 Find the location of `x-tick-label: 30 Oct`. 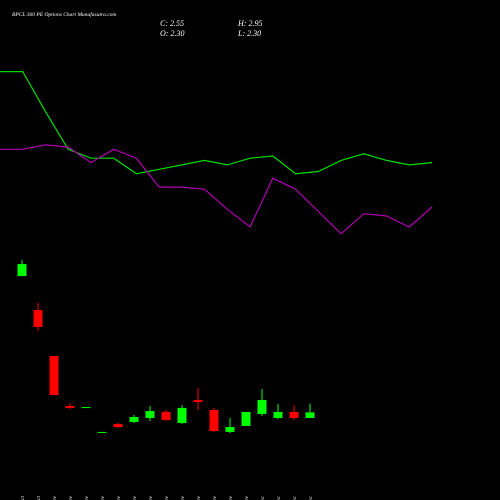

x-tick-label: 30 Oct is located at coordinates (39, 498).